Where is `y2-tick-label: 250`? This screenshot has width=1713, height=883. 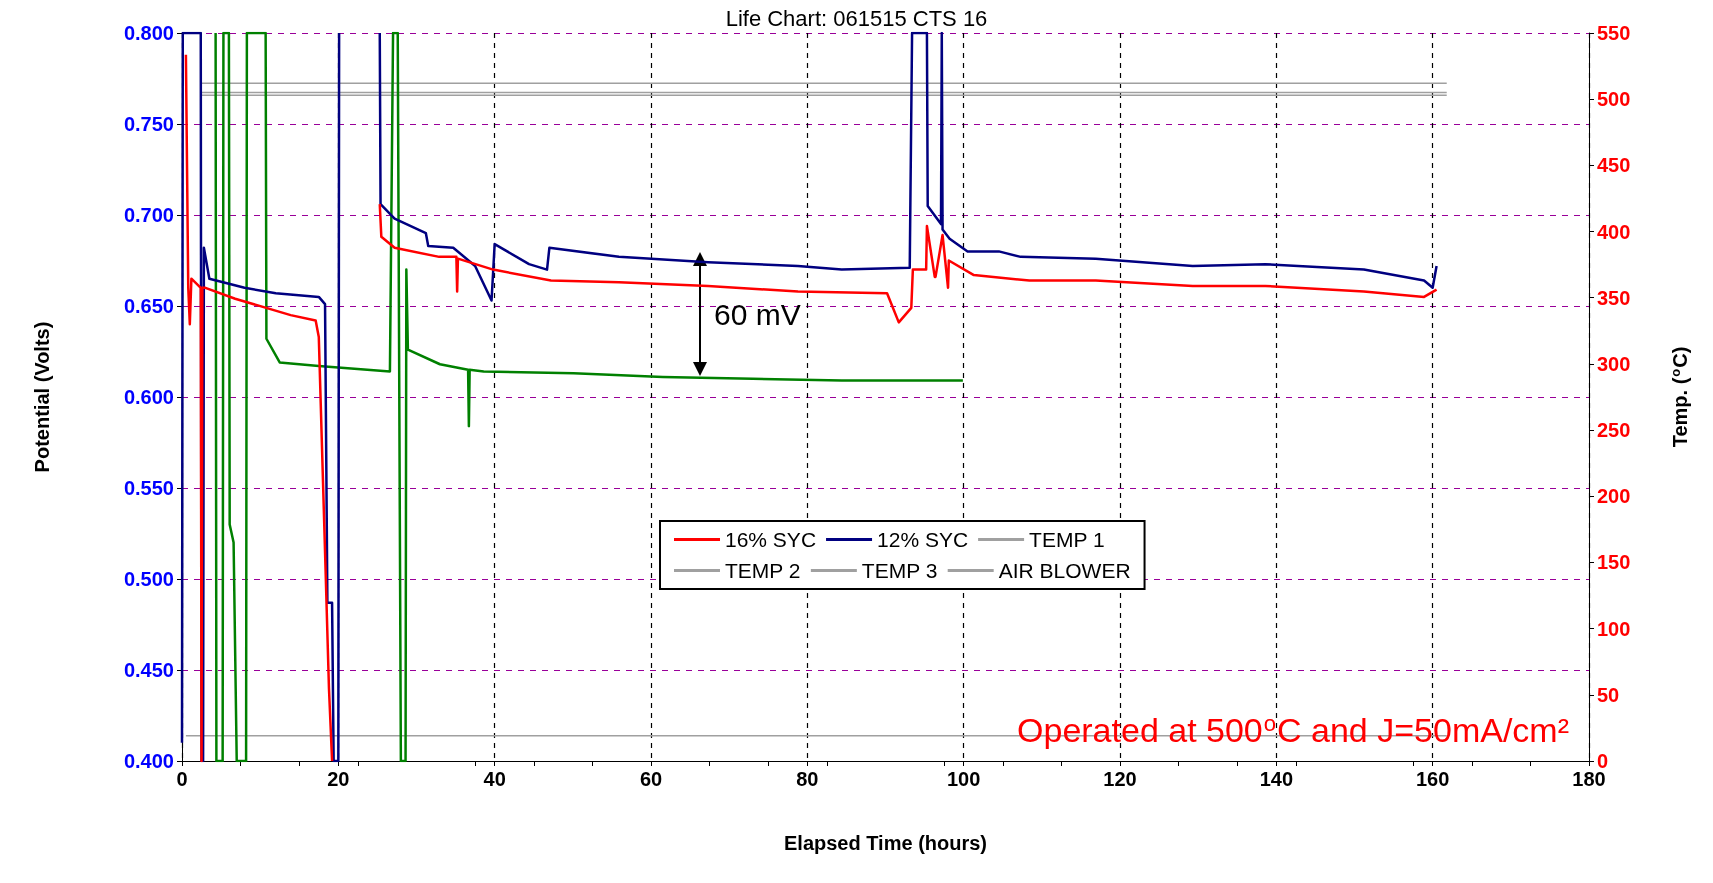
y2-tick-label: 250 is located at coordinates (1614, 430).